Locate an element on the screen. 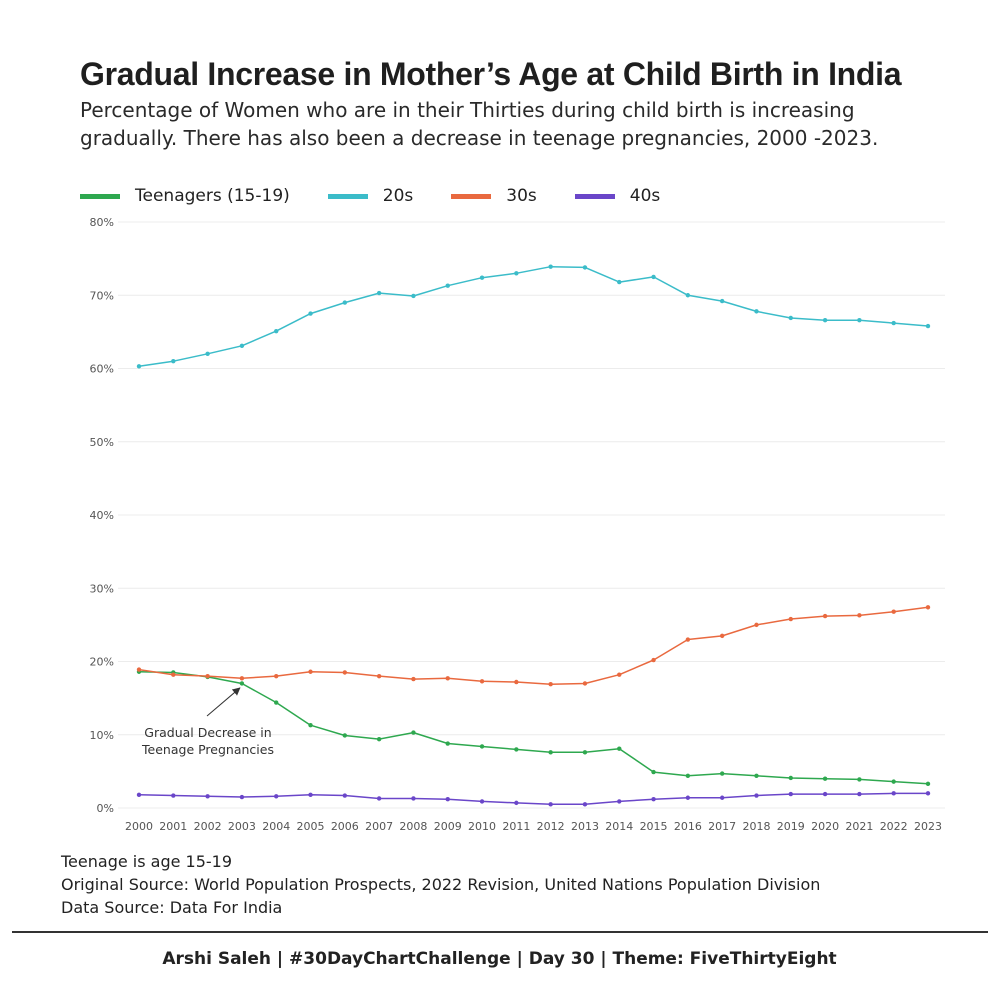 This screenshot has width=999, height=999. note-teenage-definition: Teenage is age 15-19 is located at coordinates (147, 861).